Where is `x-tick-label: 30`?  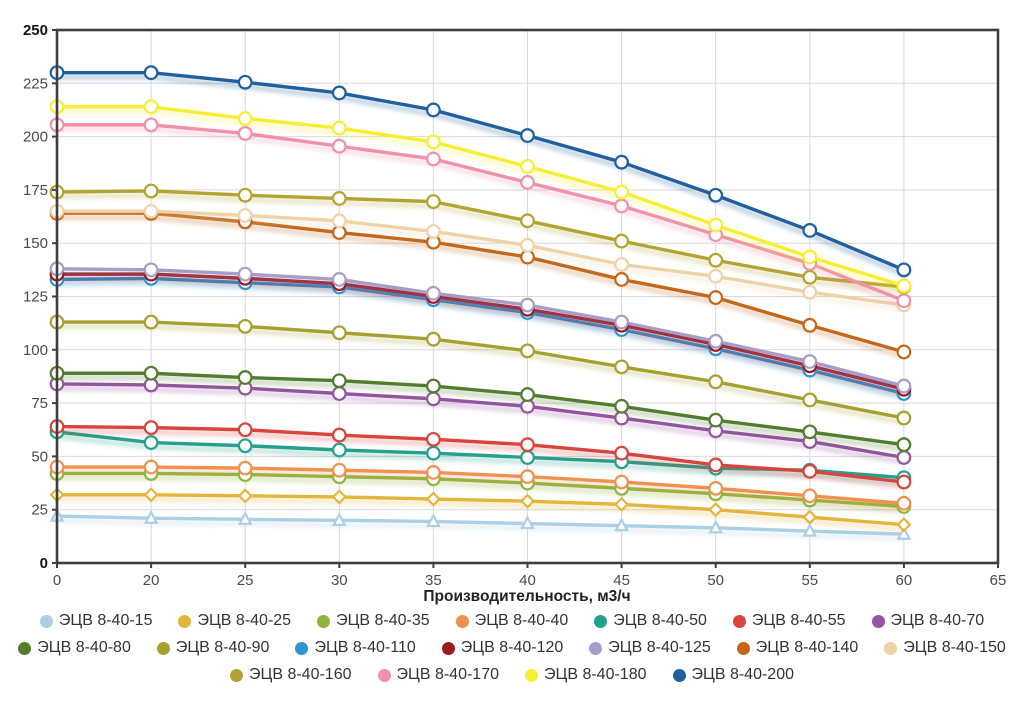
x-tick-label: 30 is located at coordinates (339, 580).